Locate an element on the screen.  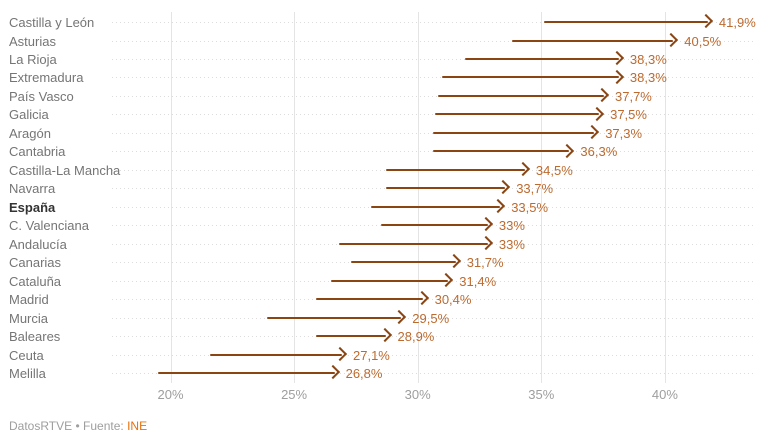
footer-brand: DatosRTVE is located at coordinates (41, 426).